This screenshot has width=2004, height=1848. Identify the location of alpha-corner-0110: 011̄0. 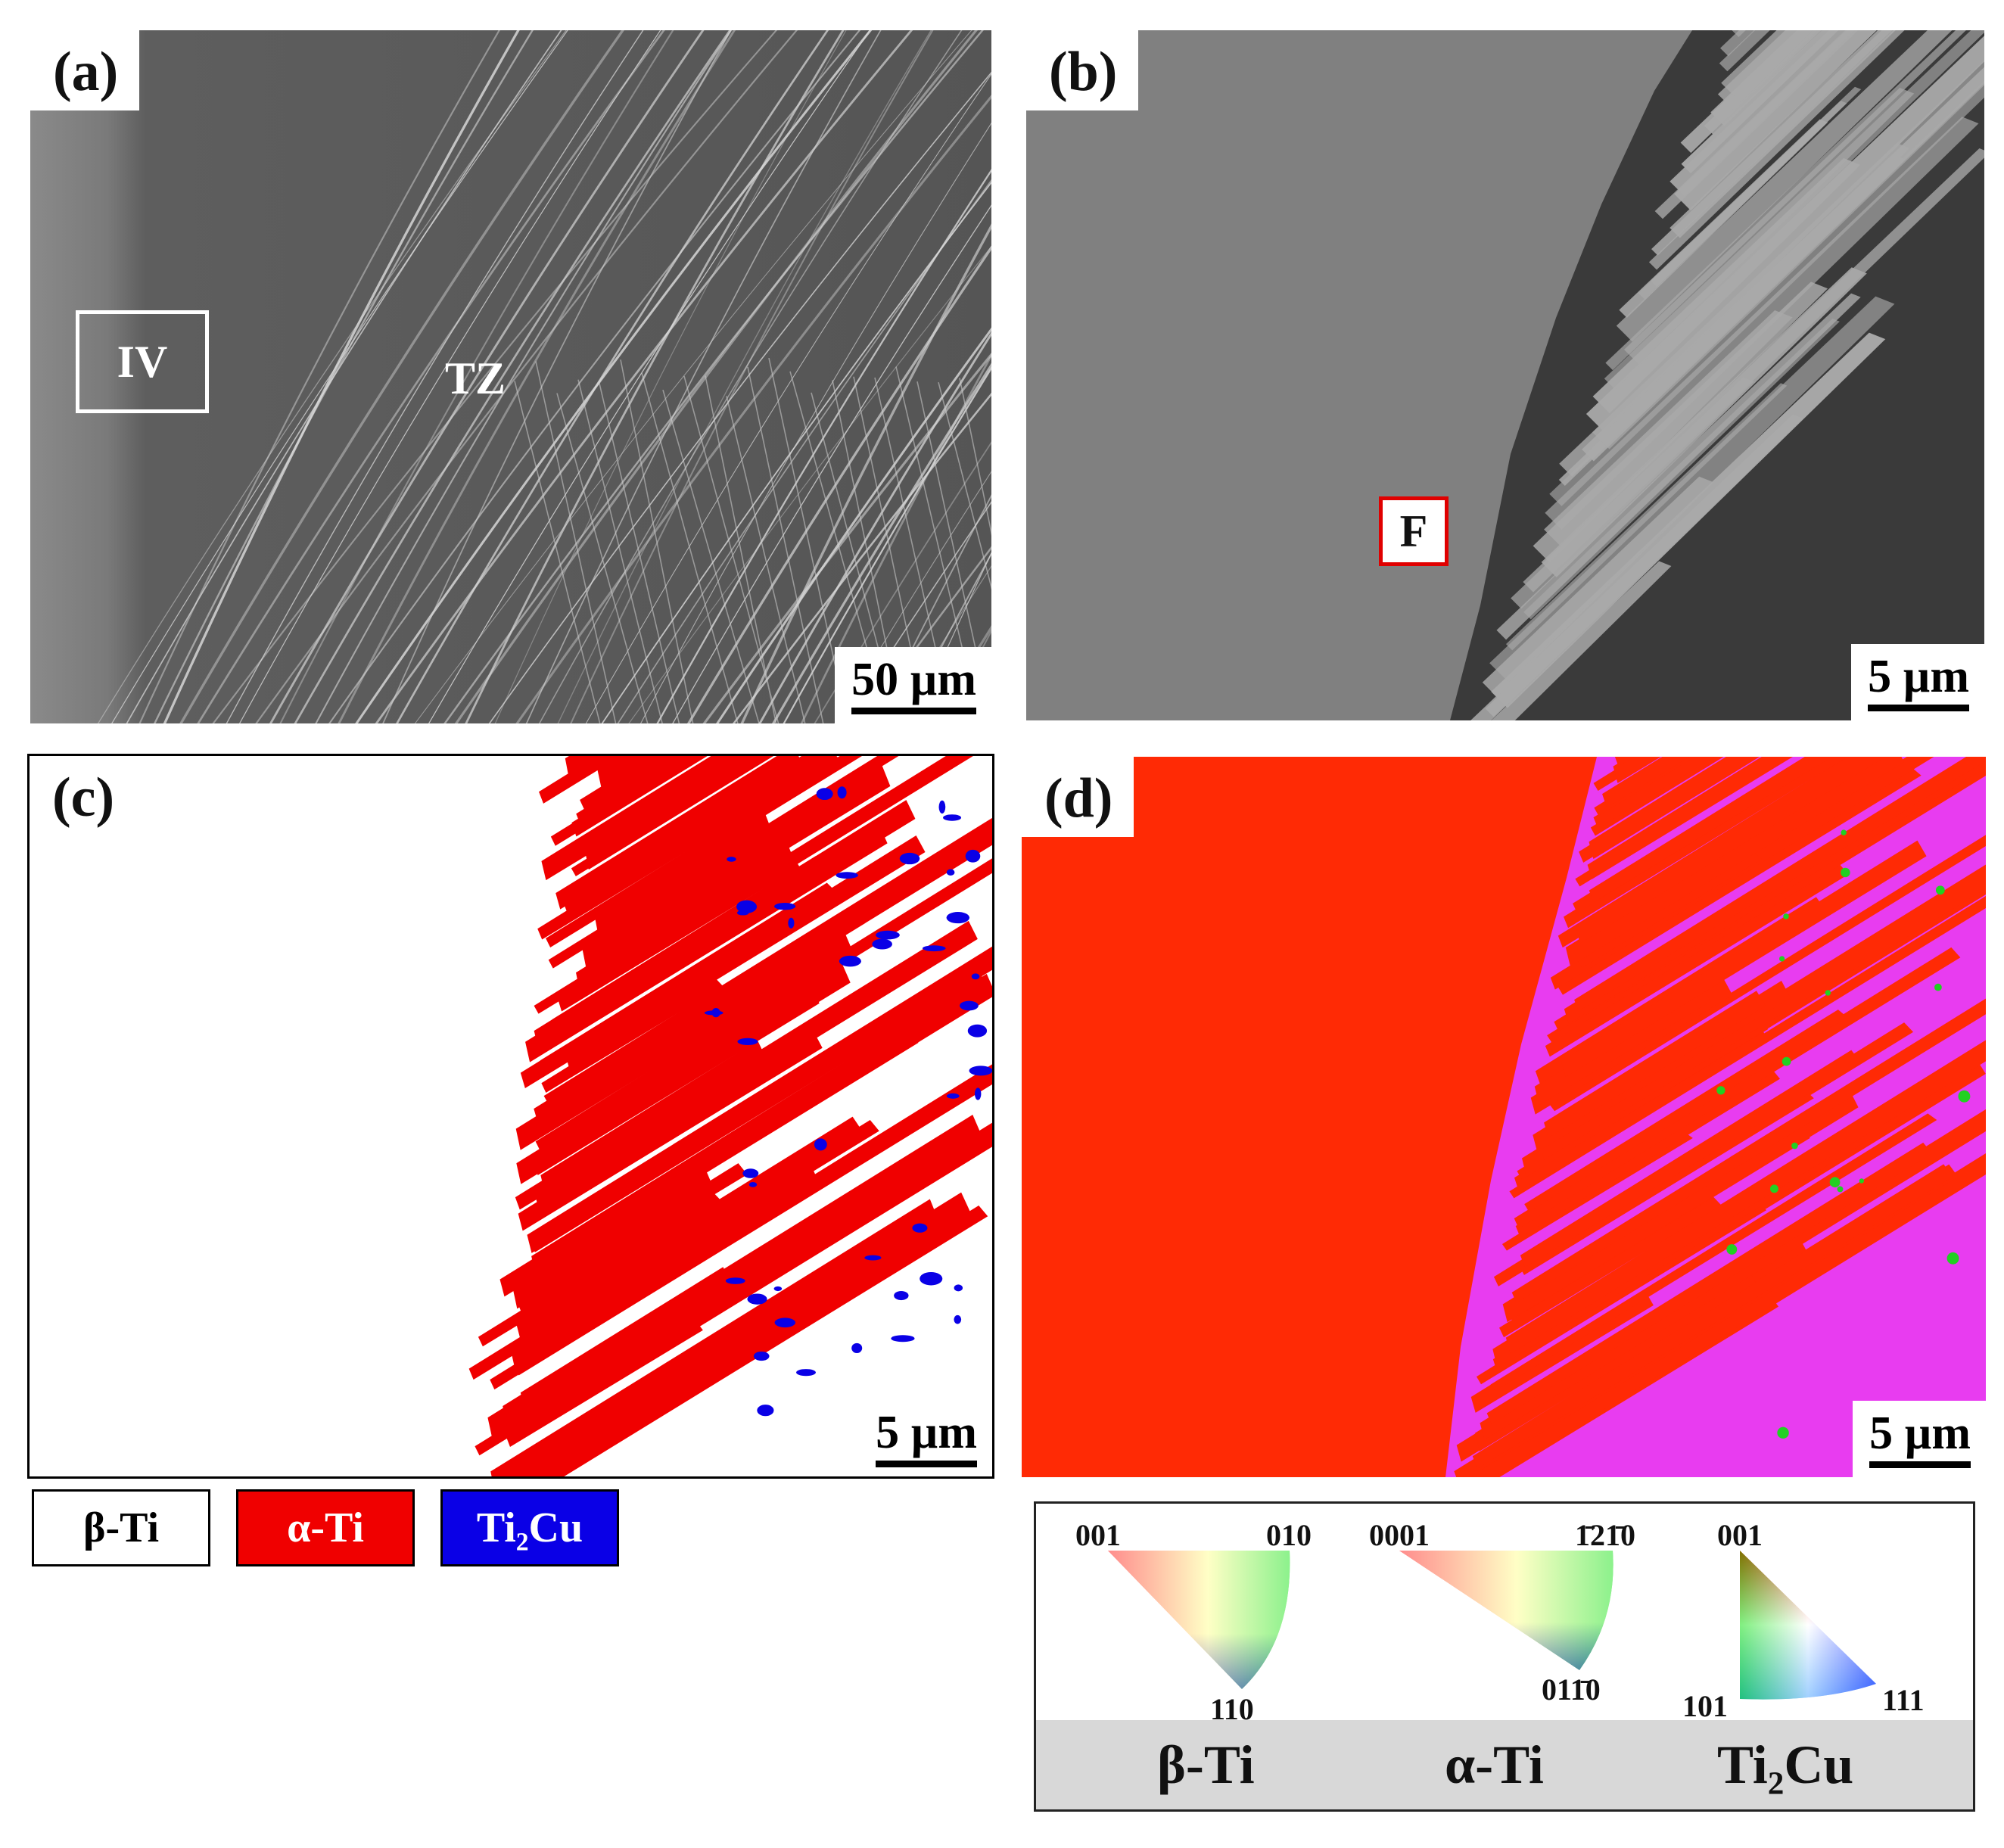
(1571, 1689).